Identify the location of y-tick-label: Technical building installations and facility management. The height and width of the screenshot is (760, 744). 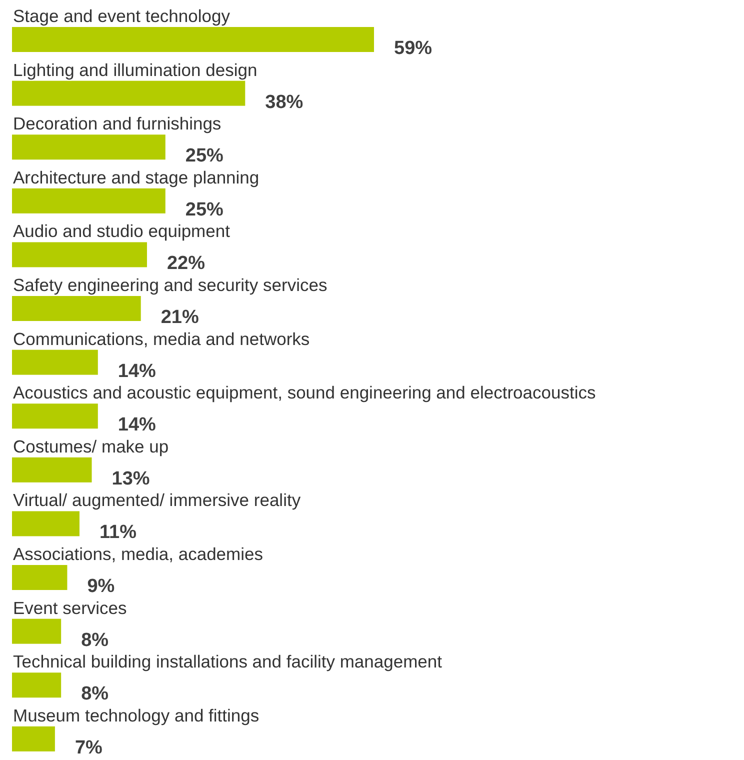
(227, 662).